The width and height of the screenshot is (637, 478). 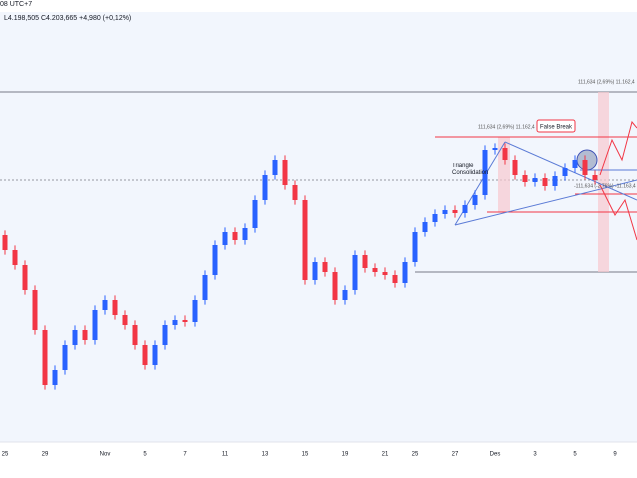 I want to click on x-tick-label: Des, so click(x=495, y=455).